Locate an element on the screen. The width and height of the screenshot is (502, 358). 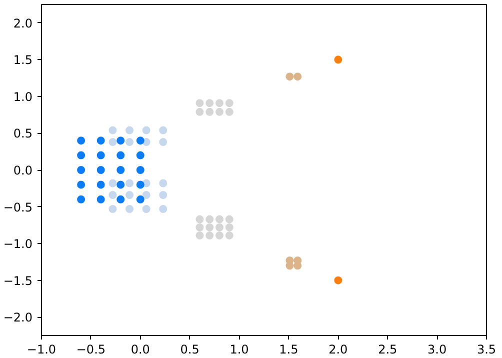
y-tick-label: 2.0 is located at coordinates (23, 23).